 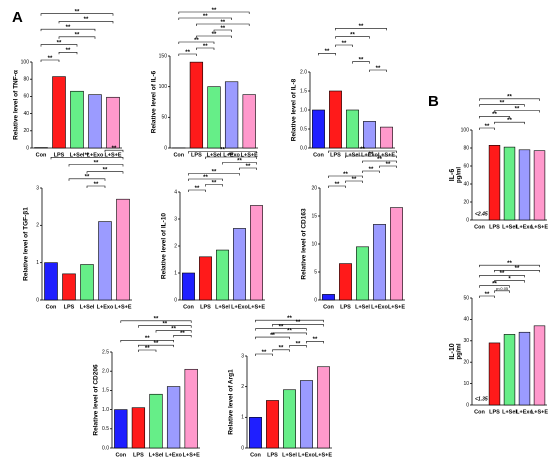 What do you see at coordinates (460, 351) in the screenshot?
I see `y-axis-unit: pg/ml` at bounding box center [460, 351].